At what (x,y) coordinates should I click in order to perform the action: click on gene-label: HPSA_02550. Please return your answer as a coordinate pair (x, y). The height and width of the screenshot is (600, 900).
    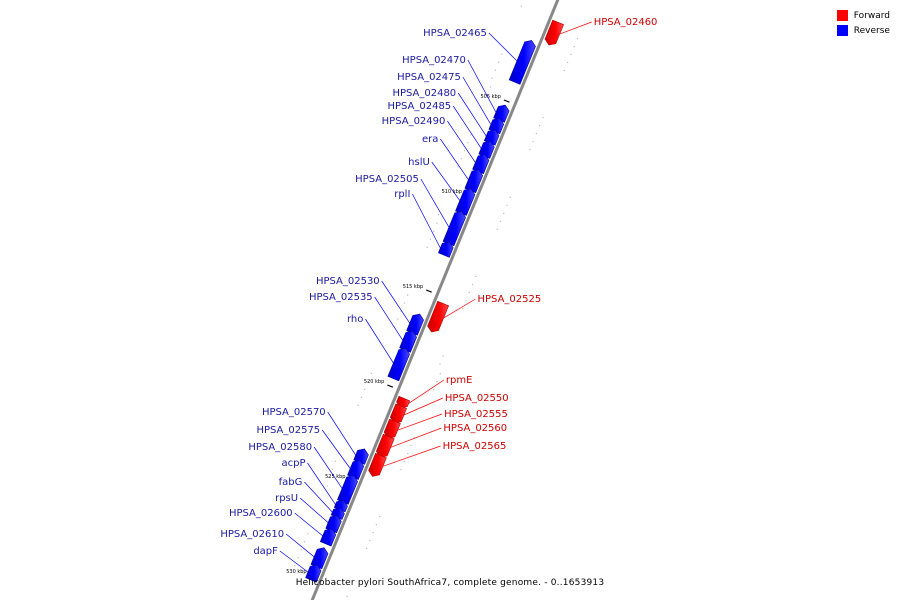
    Looking at the image, I should click on (477, 398).